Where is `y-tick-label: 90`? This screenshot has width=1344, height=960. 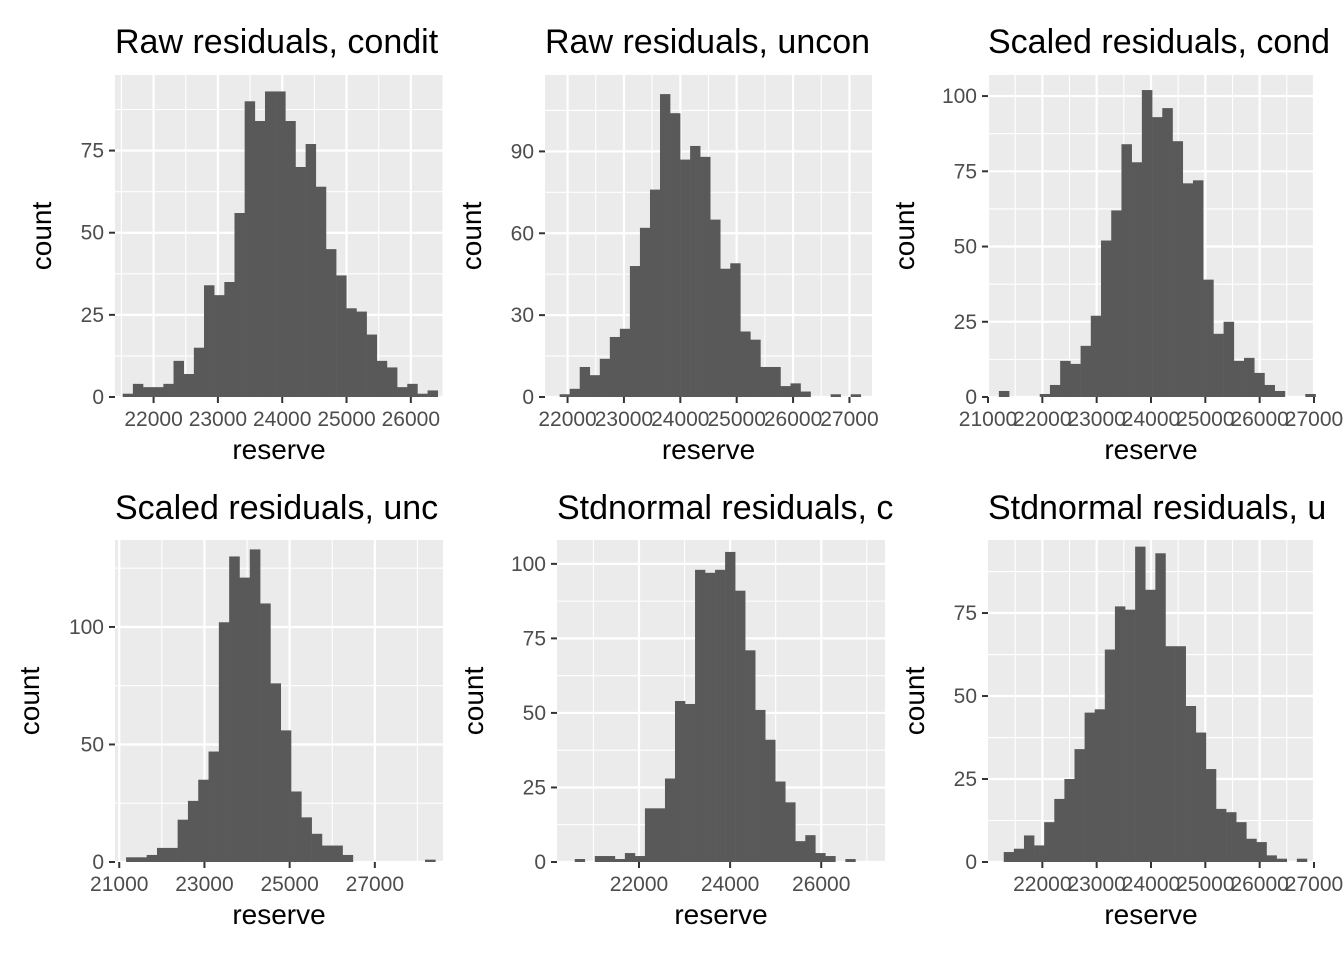 y-tick-label: 90 is located at coordinates (522, 151).